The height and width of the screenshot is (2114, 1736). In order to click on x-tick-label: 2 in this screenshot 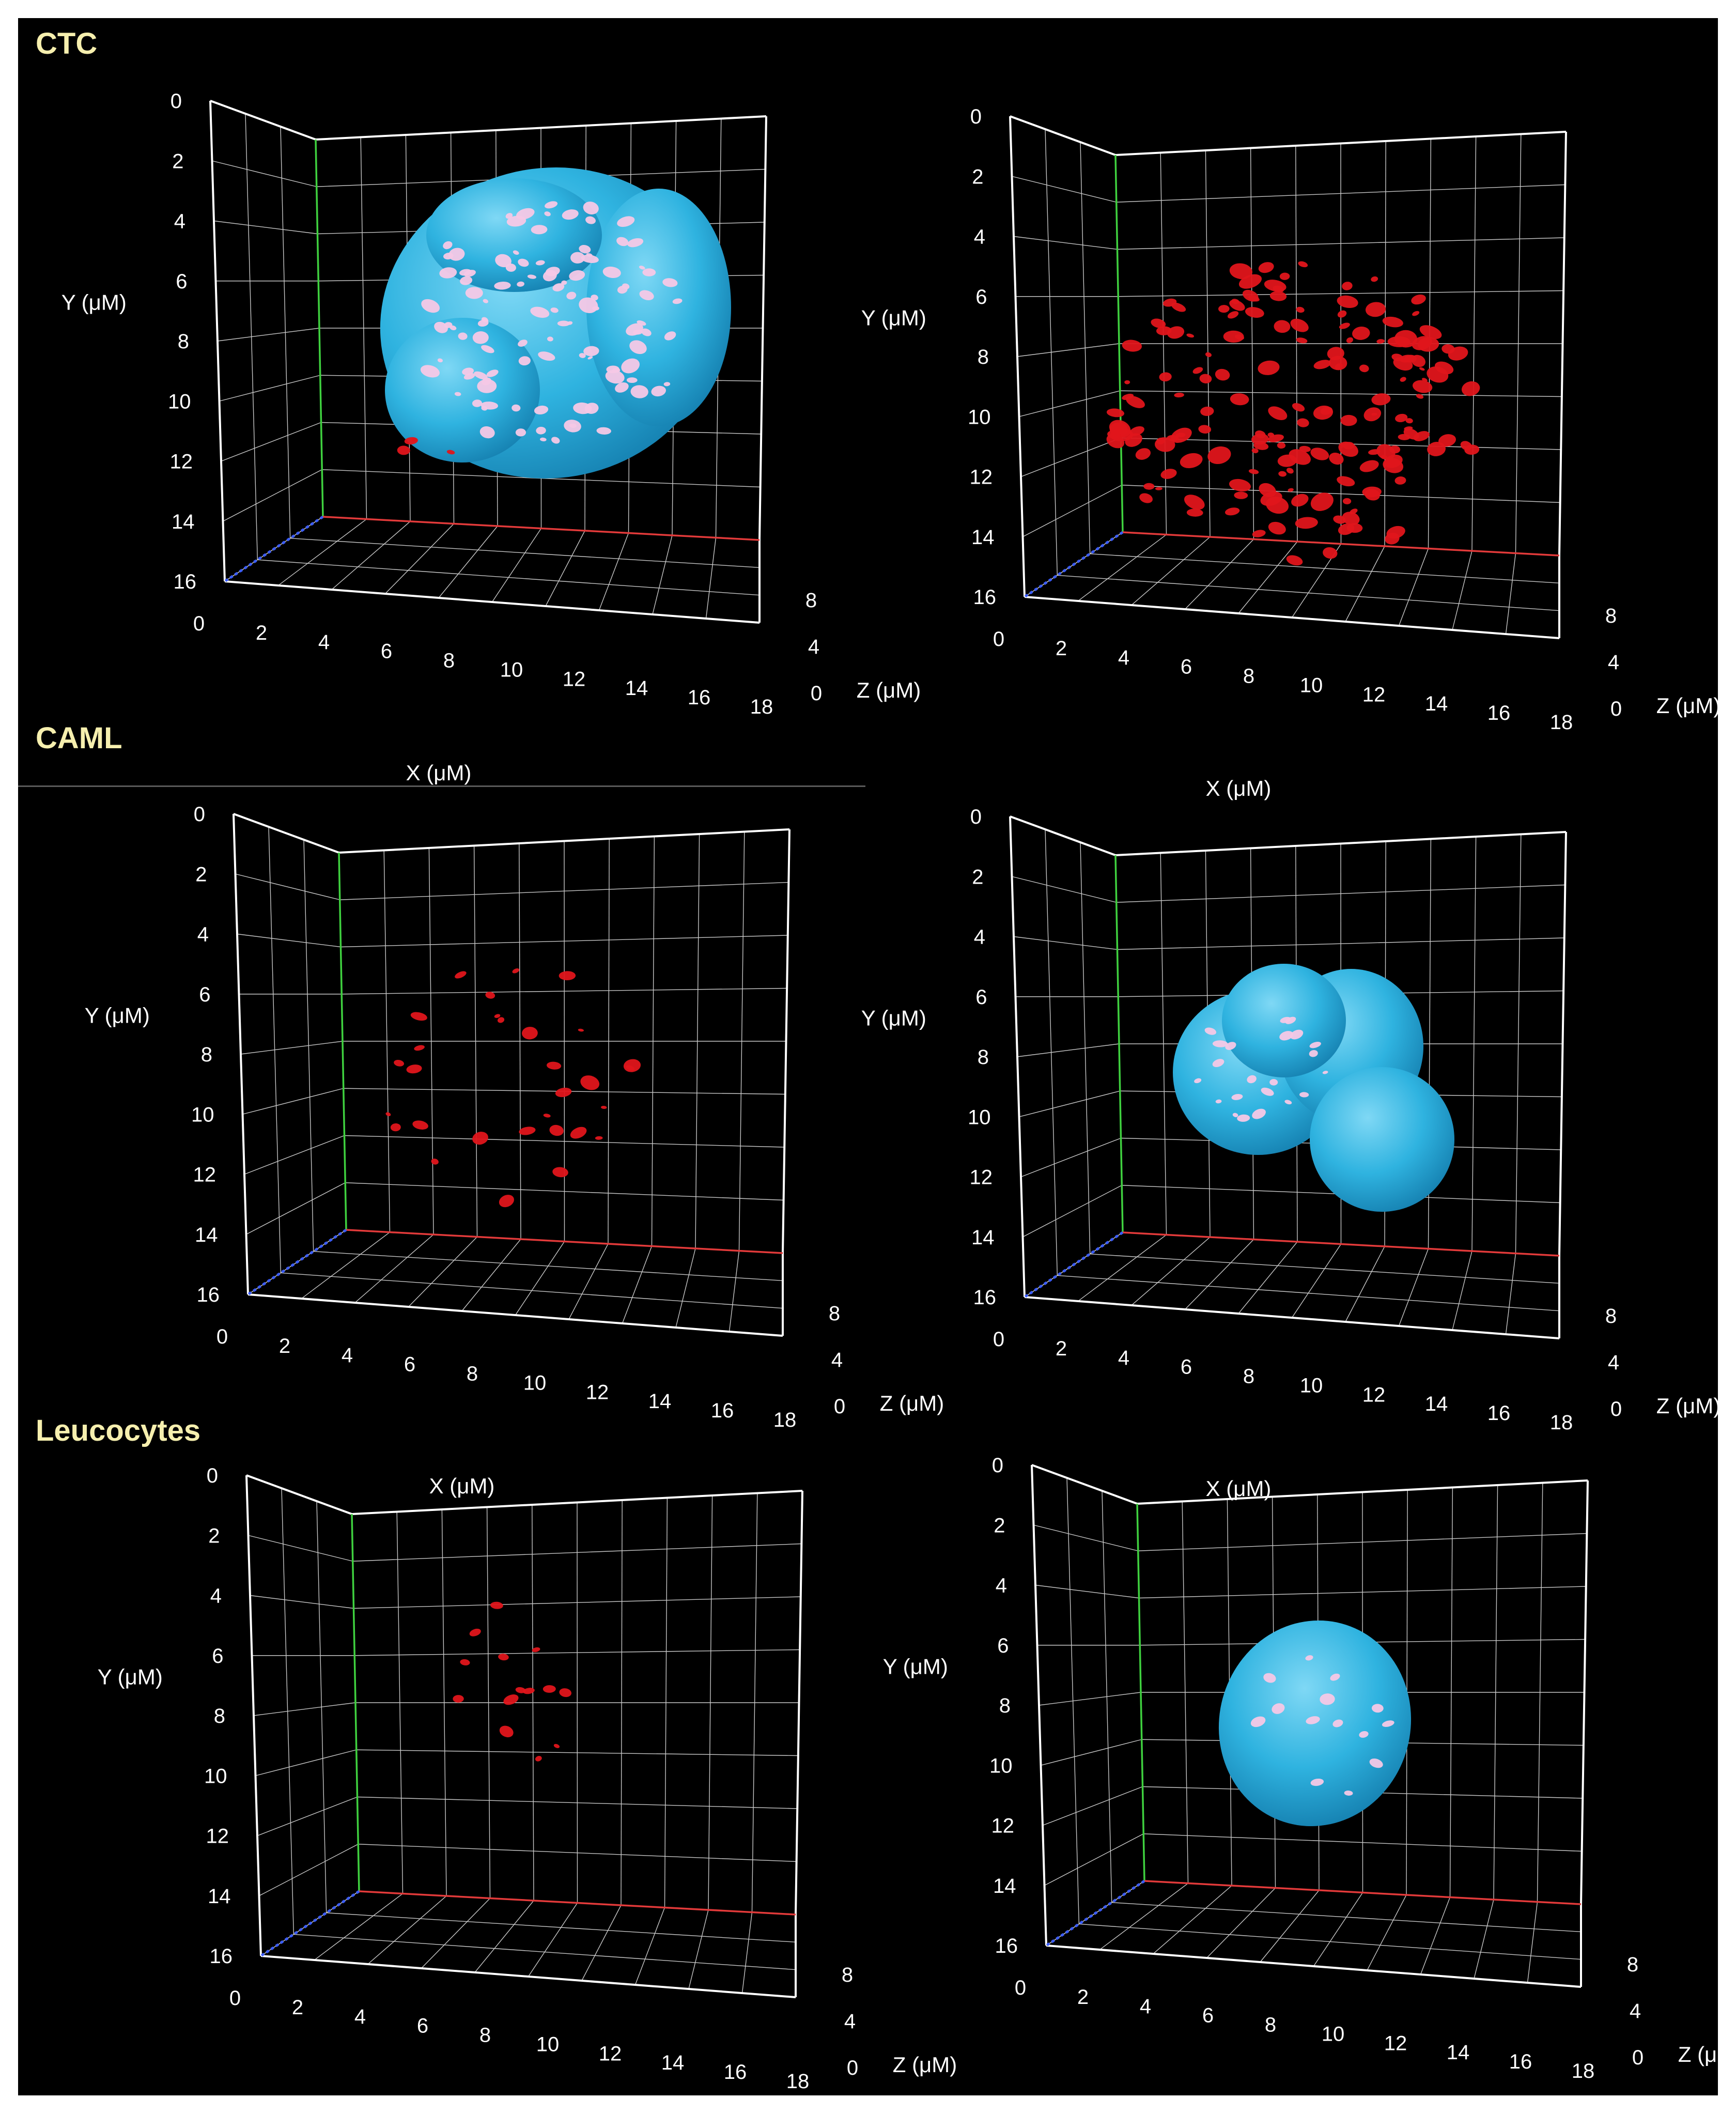, I will do `click(298, 2007)`.